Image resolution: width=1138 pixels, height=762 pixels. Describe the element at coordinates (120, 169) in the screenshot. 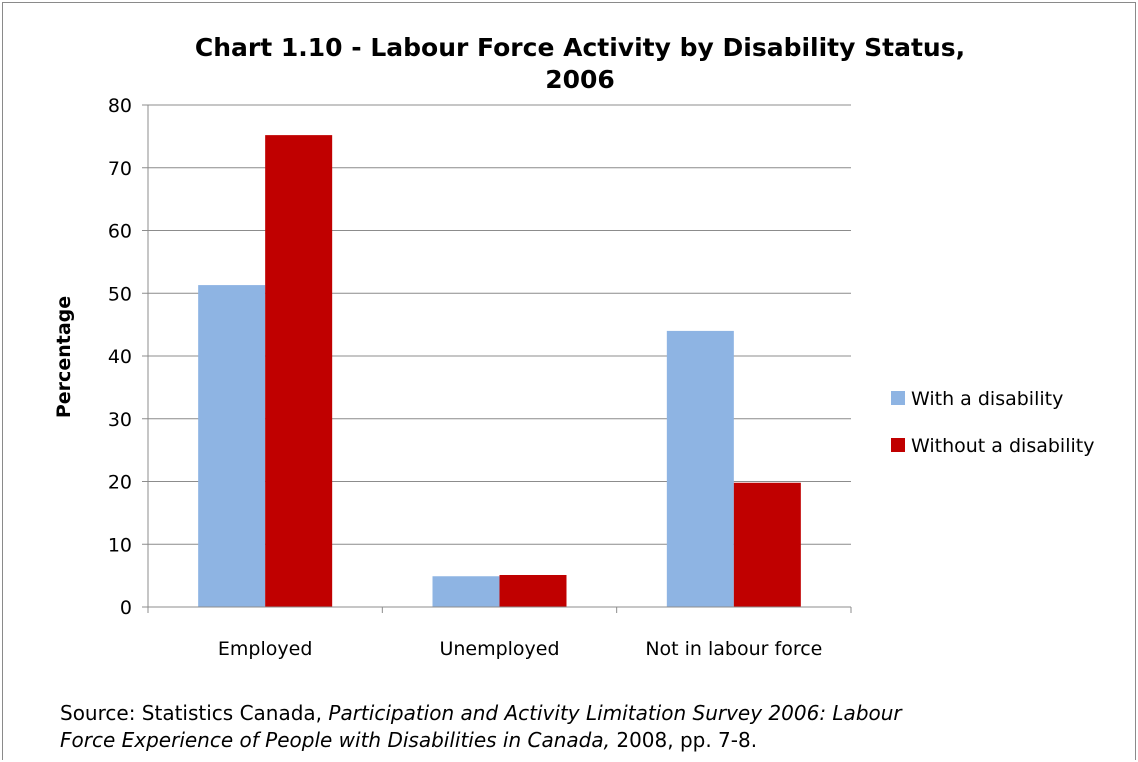

I see `y-tick-label: 70` at that location.